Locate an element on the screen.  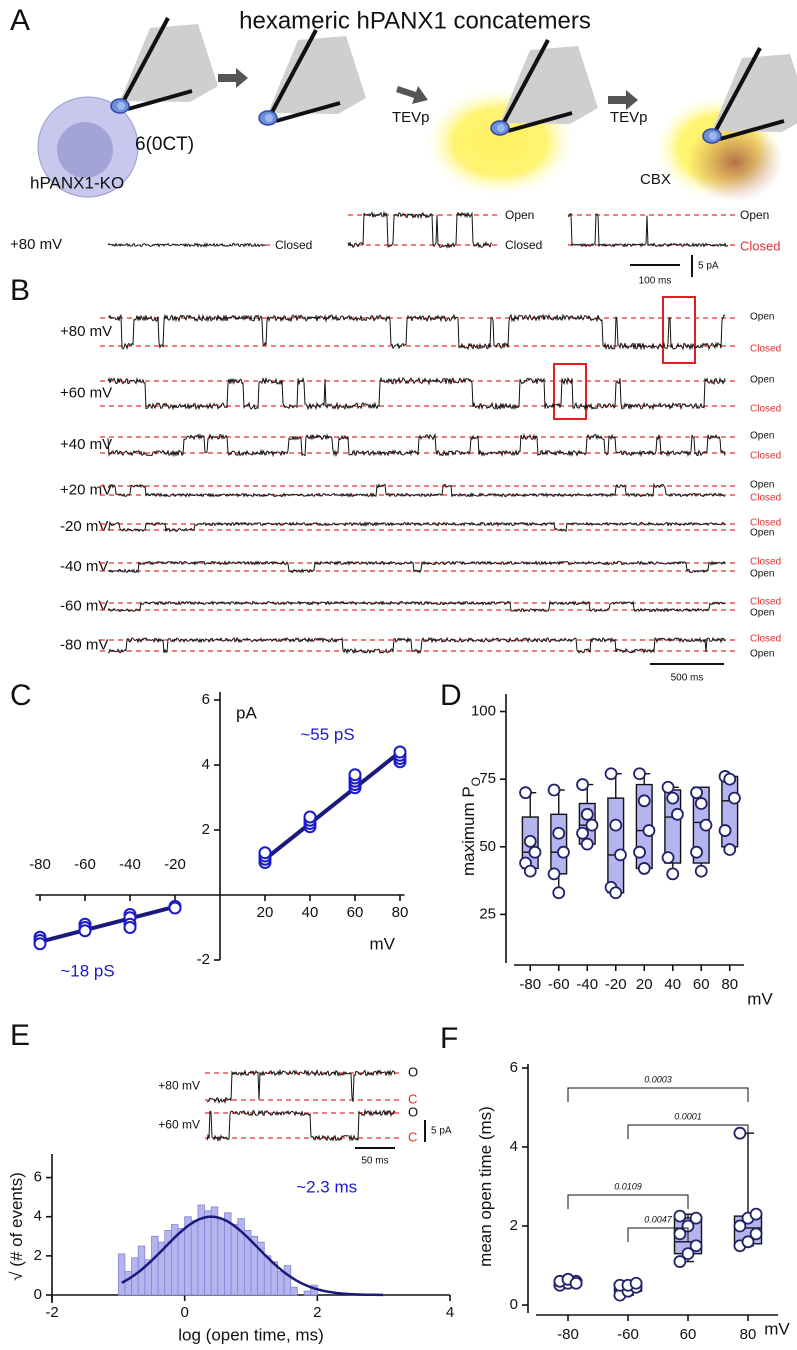
fit-label: ~55 pS is located at coordinates (327, 734).